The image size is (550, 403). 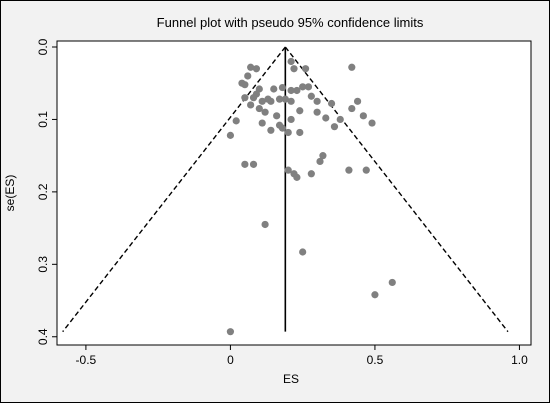 What do you see at coordinates (43, 264) in the screenshot?
I see `y-tick-label: 0.3` at bounding box center [43, 264].